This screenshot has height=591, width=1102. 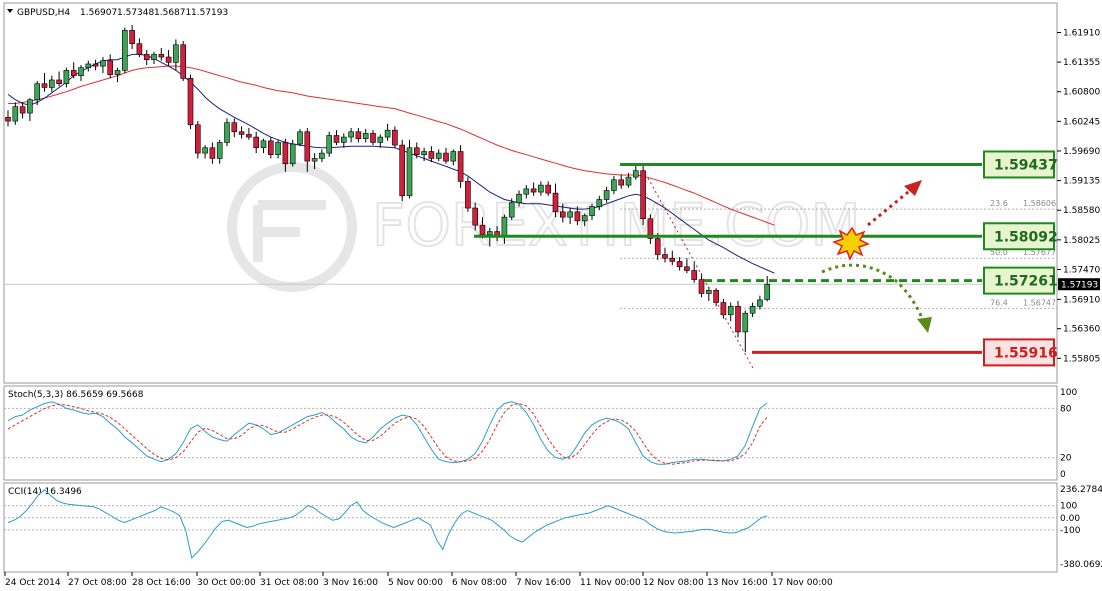 I want to click on level-label: 1.59437, so click(x=1026, y=165).